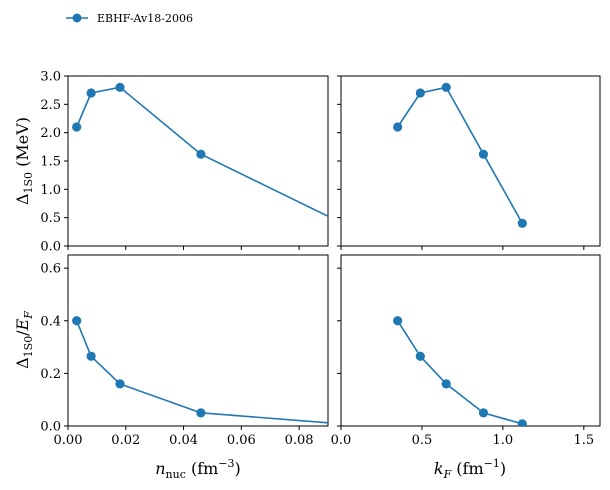 The image size is (610, 490). I want to click on y-axis-label-gap: Δ1S0 (MeV), so click(24, 161).